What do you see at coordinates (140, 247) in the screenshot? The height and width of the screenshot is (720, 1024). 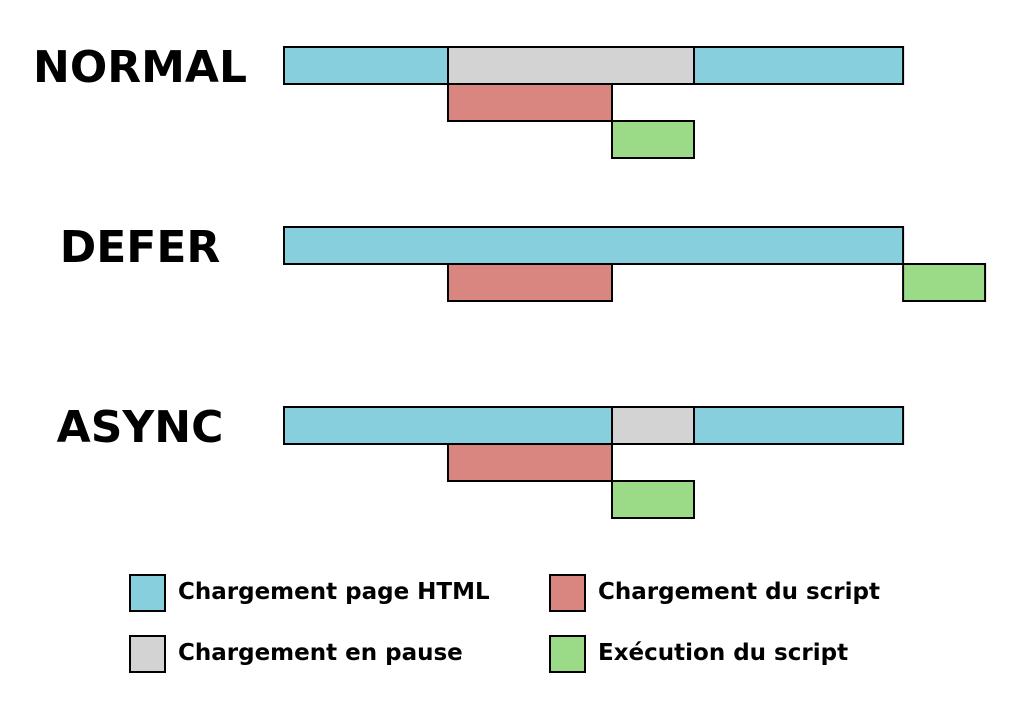 I see `row-label-defer: DEFER` at bounding box center [140, 247].